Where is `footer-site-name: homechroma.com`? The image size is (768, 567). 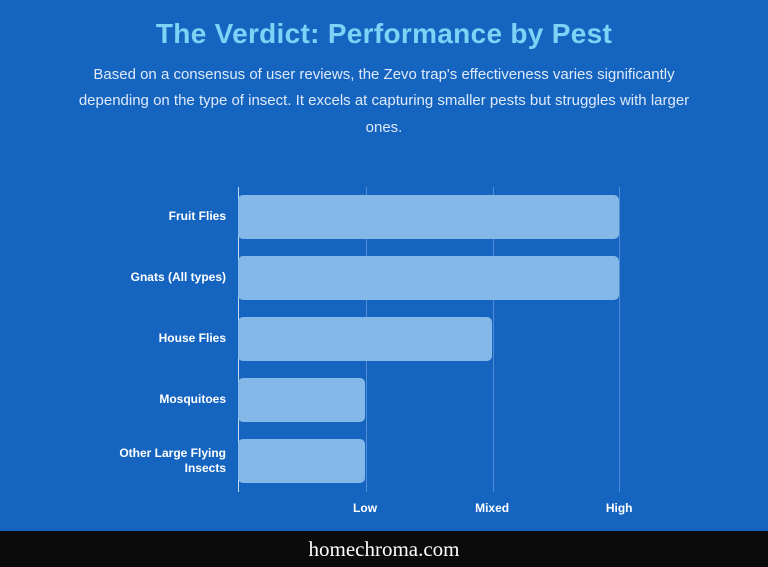
footer-site-name: homechroma.com is located at coordinates (384, 548).